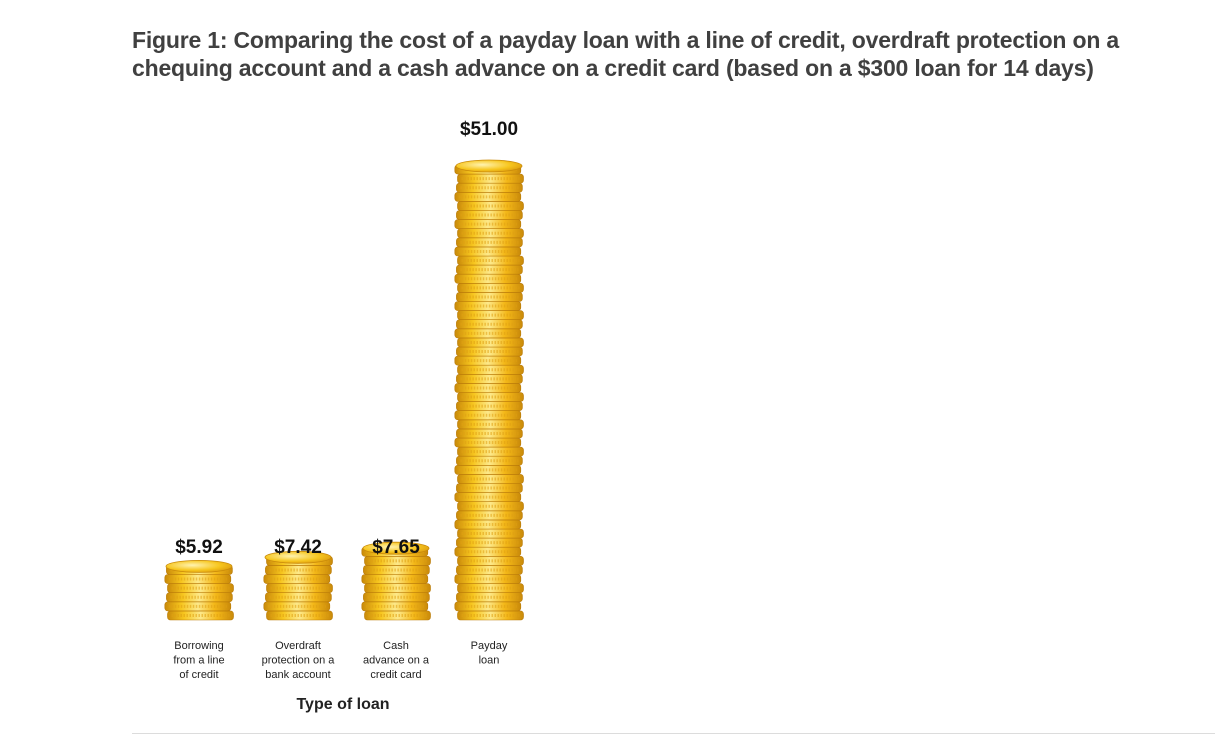 The width and height of the screenshot is (1215, 737). Describe the element at coordinates (299, 661) in the screenshot. I see `category-label: protection on a` at that location.